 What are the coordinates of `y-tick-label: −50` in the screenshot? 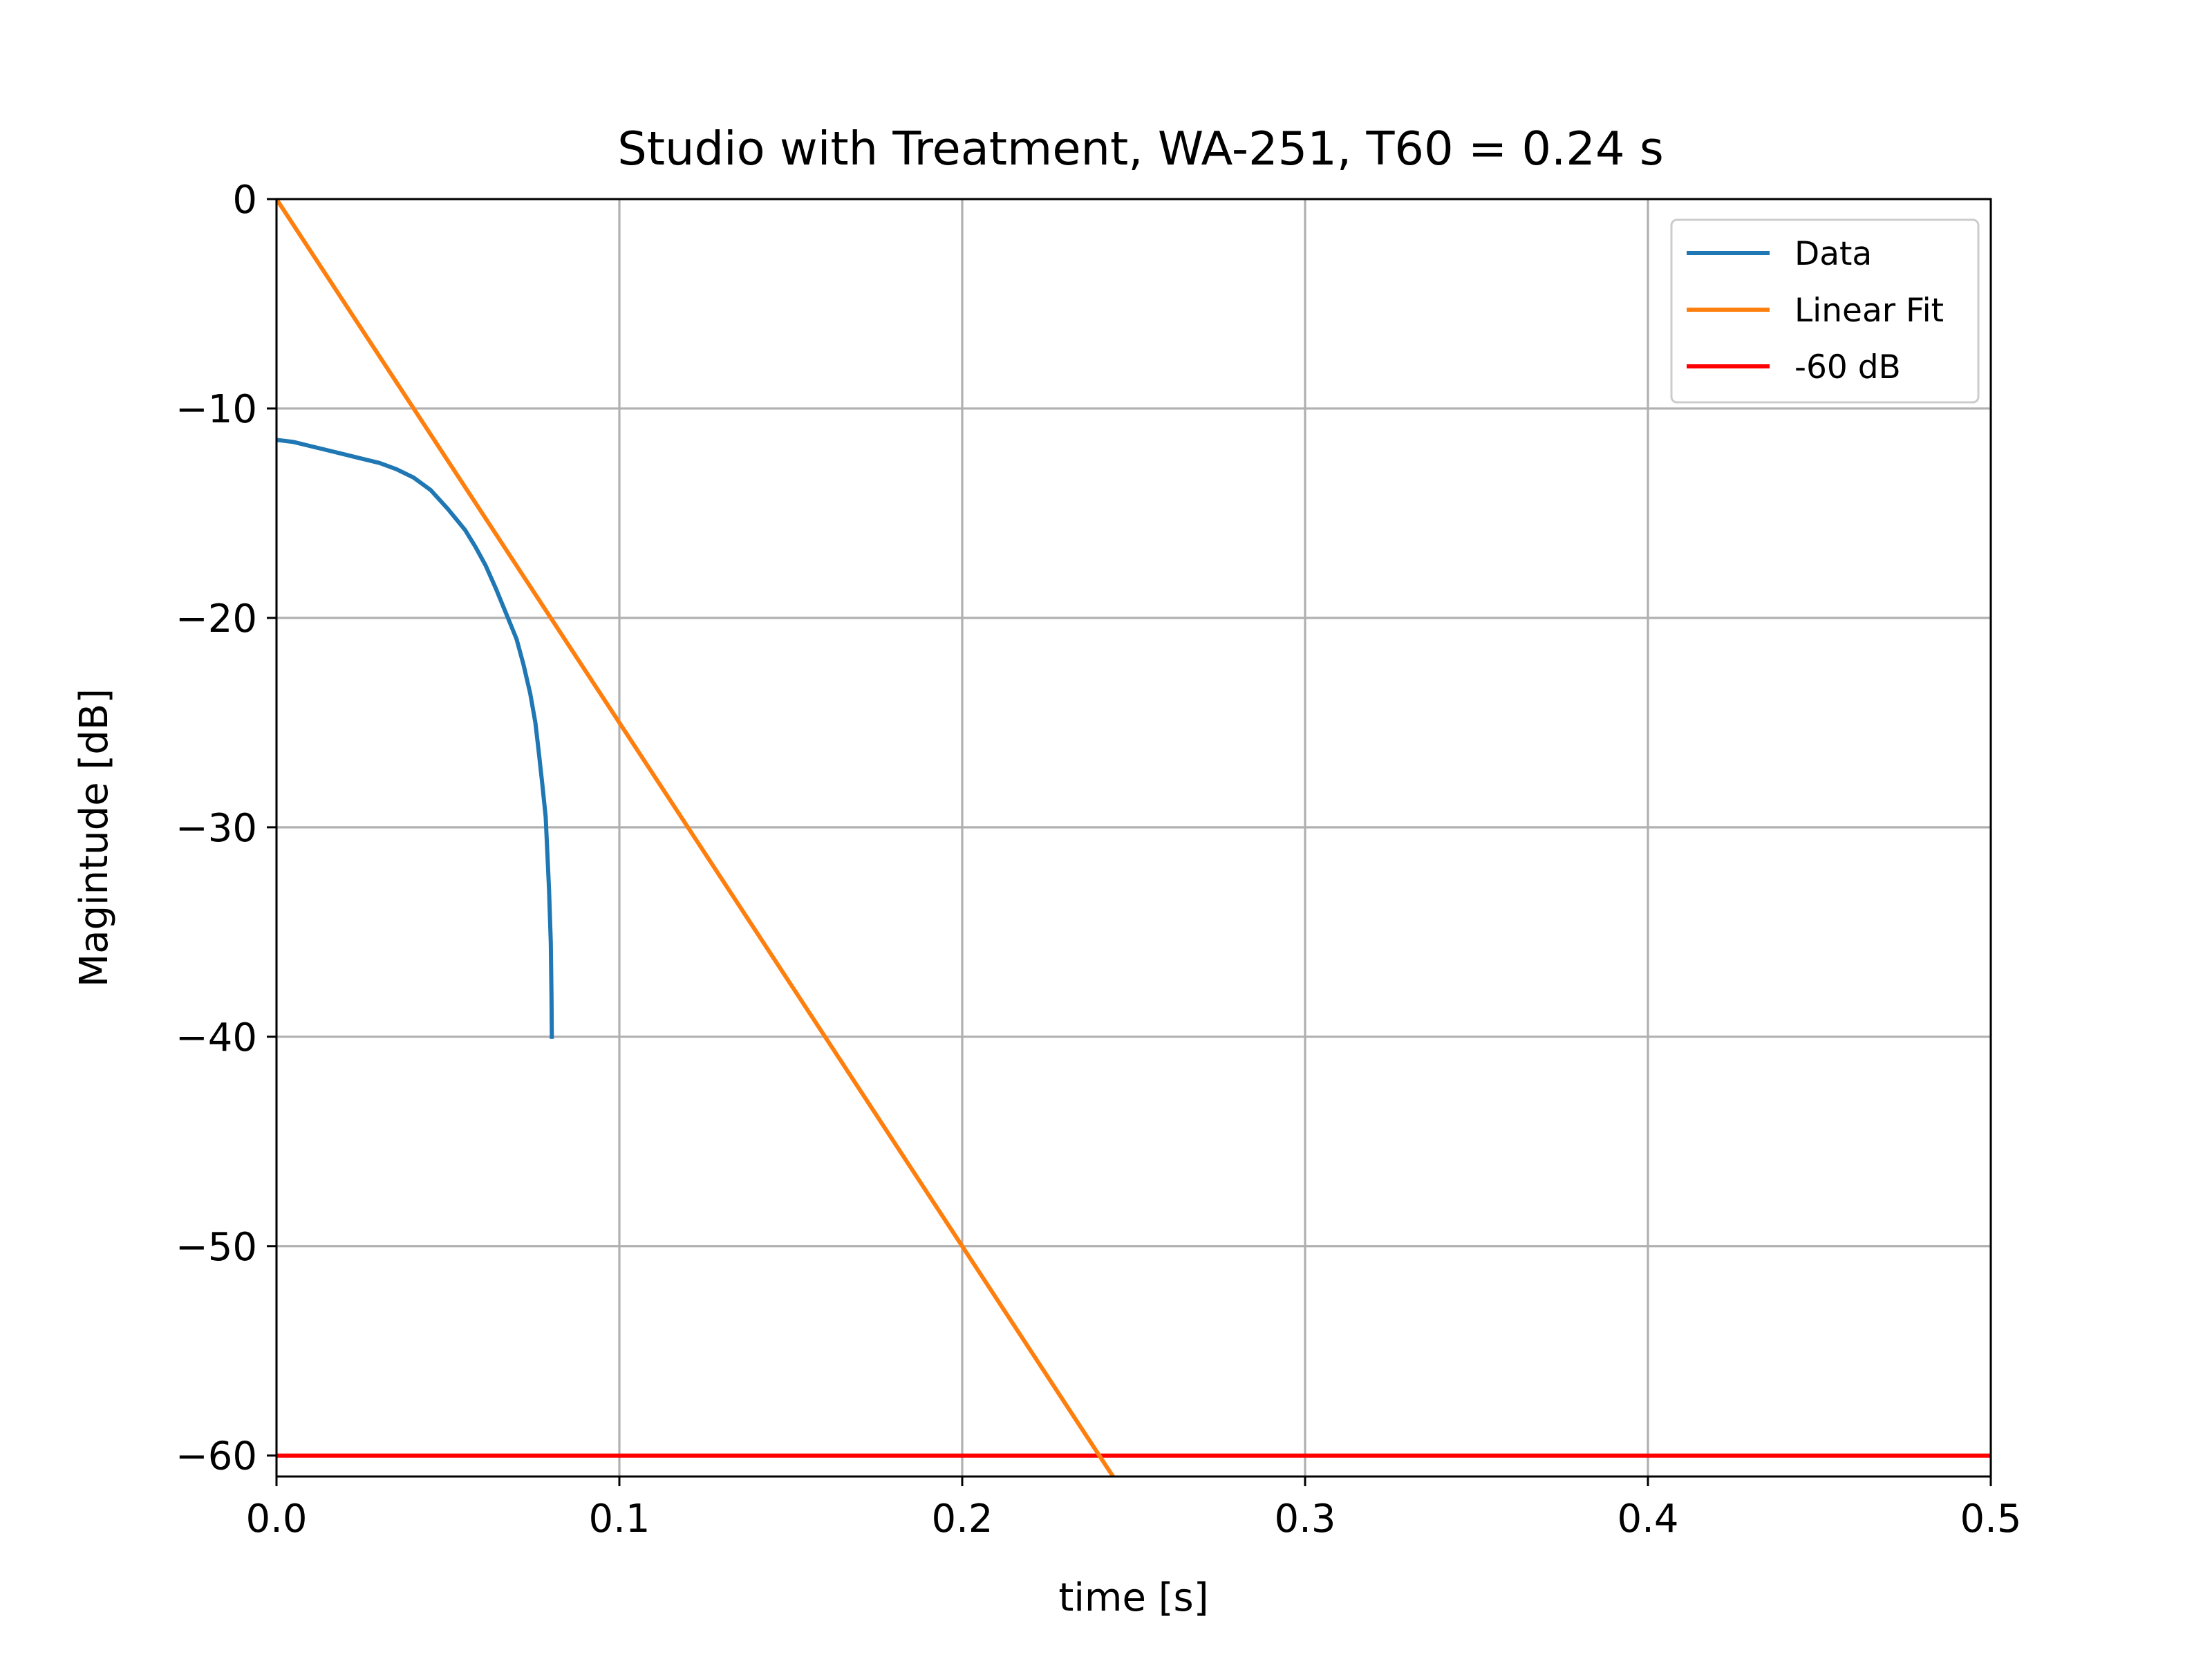 It's located at (216, 1248).